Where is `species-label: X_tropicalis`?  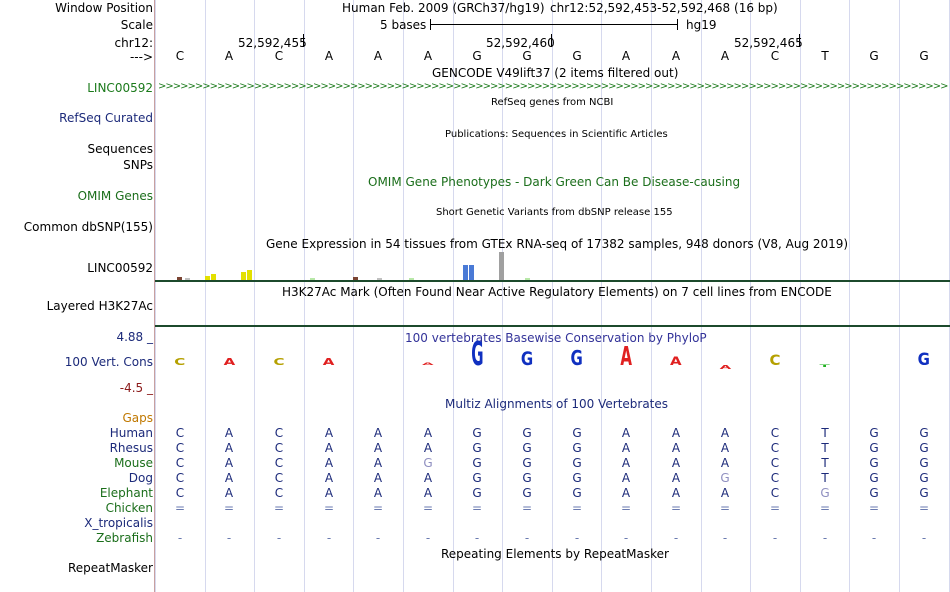
species-label: X_tropicalis is located at coordinates (118, 523).